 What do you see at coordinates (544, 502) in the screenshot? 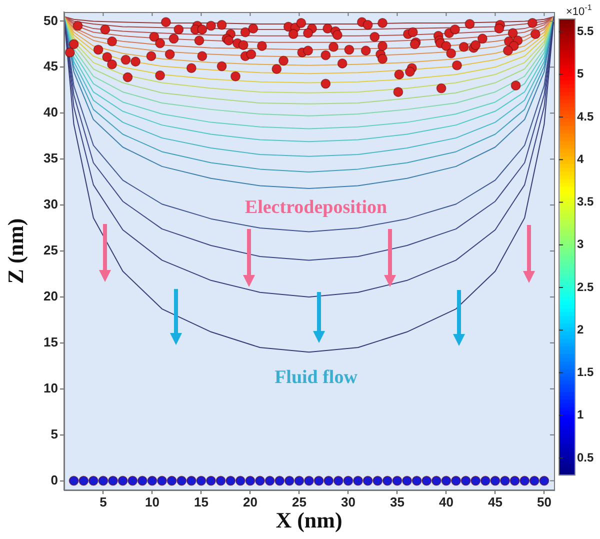
I see `x-tick-label: 50` at bounding box center [544, 502].